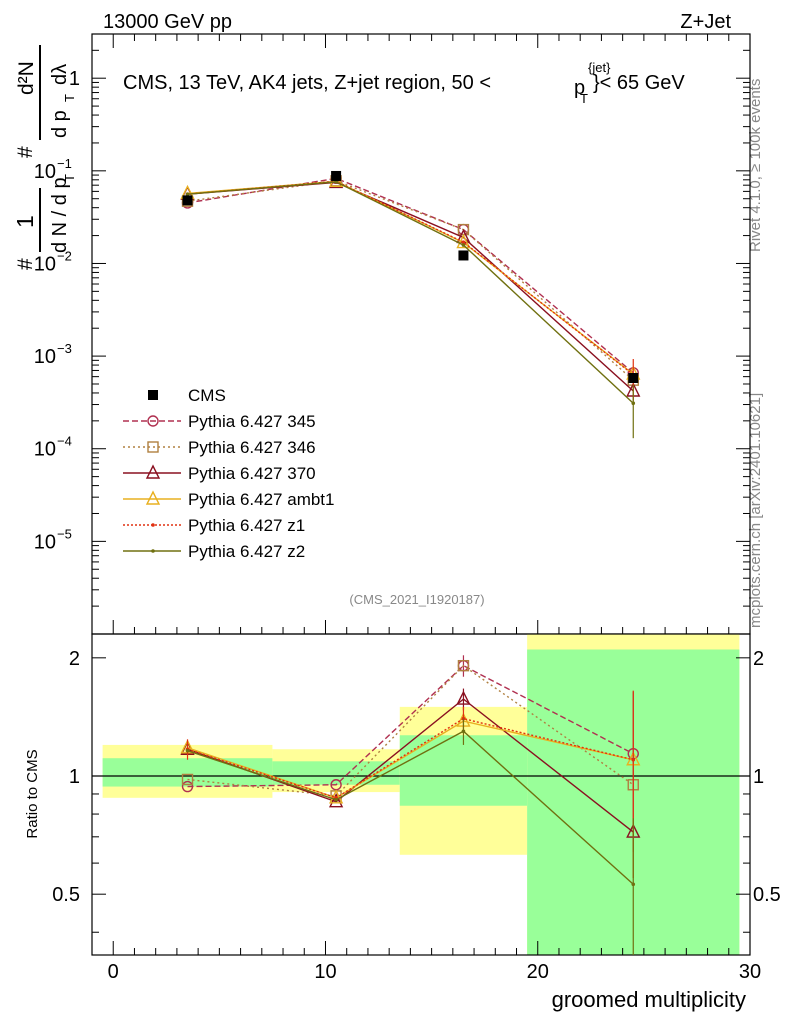 The height and width of the screenshot is (1024, 786). Describe the element at coordinates (705, 22) in the screenshot. I see `header-right: Z+Jet` at that location.